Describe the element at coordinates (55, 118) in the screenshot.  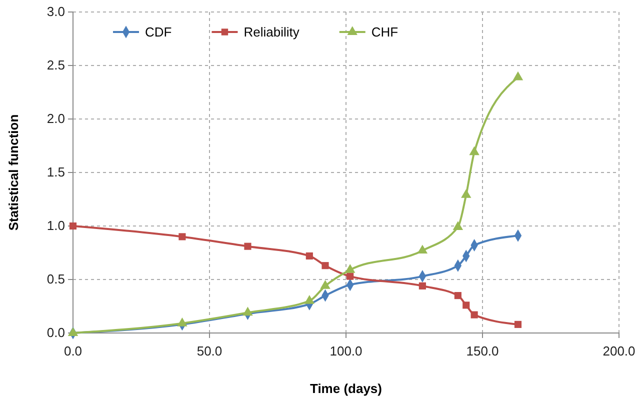
I see `y-tick-label: 2.0` at that location.